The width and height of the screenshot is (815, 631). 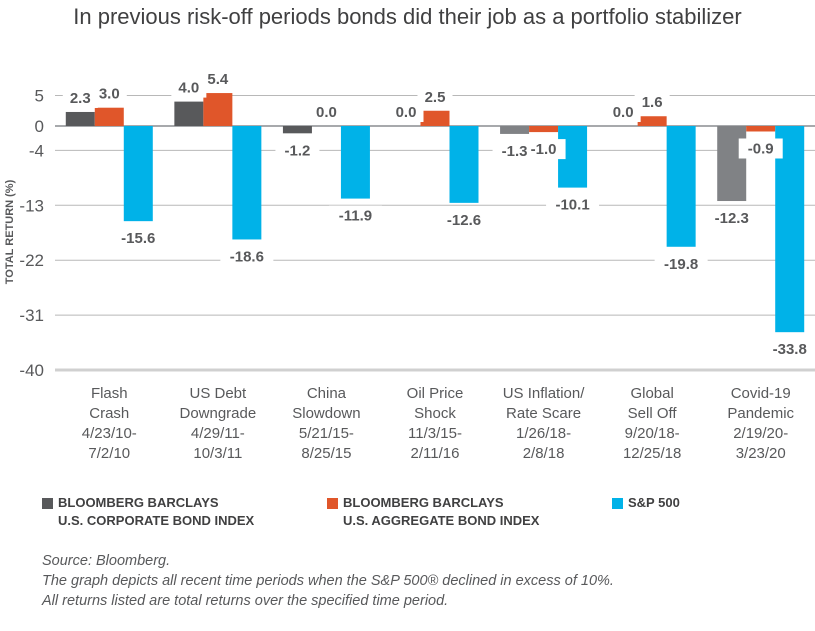 What do you see at coordinates (217, 453) in the screenshot?
I see `category-label: 10/3/11` at bounding box center [217, 453].